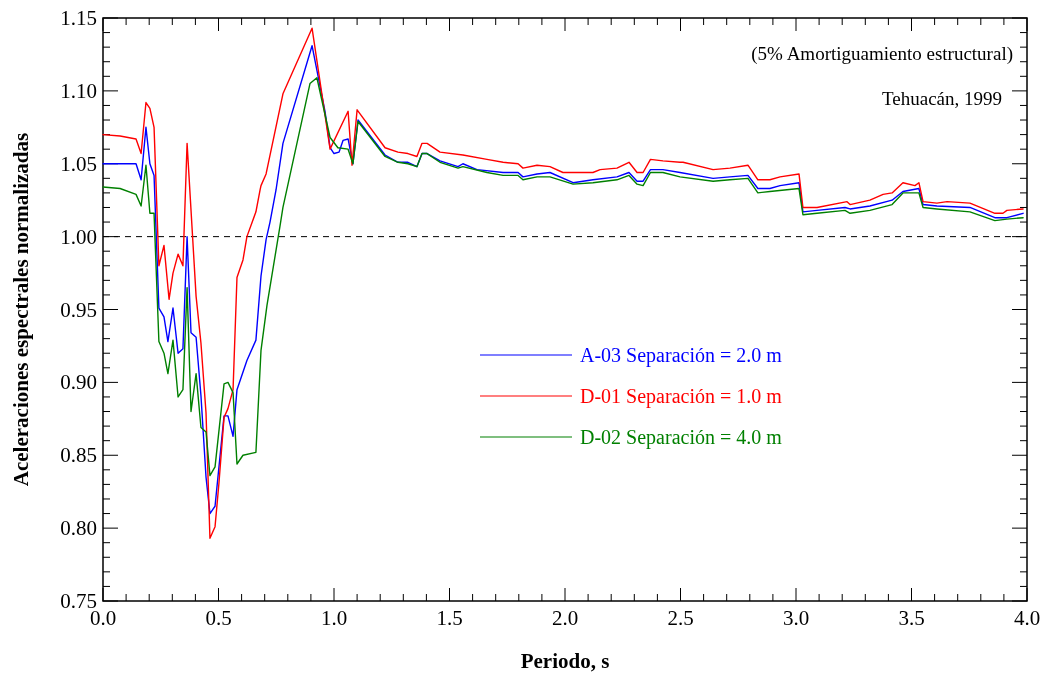 The width and height of the screenshot is (1047, 676). Describe the element at coordinates (78, 455) in the screenshot. I see `y-tick-label: 0.85` at that location.